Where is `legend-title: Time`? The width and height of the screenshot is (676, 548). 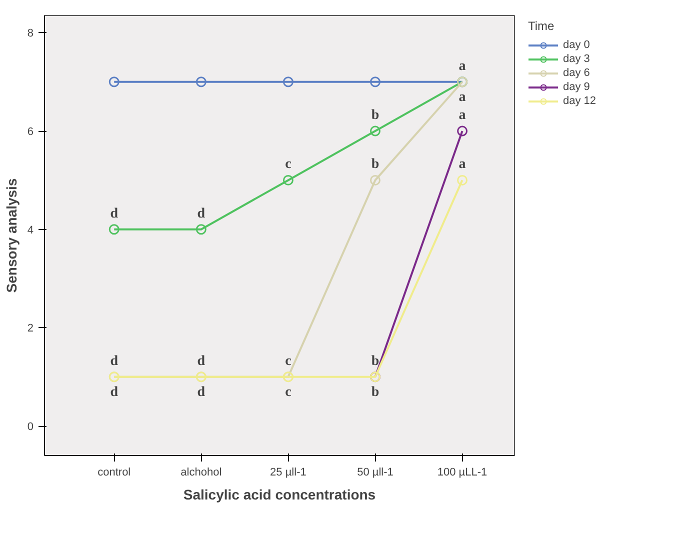
legend-title: Time is located at coordinates (542, 26).